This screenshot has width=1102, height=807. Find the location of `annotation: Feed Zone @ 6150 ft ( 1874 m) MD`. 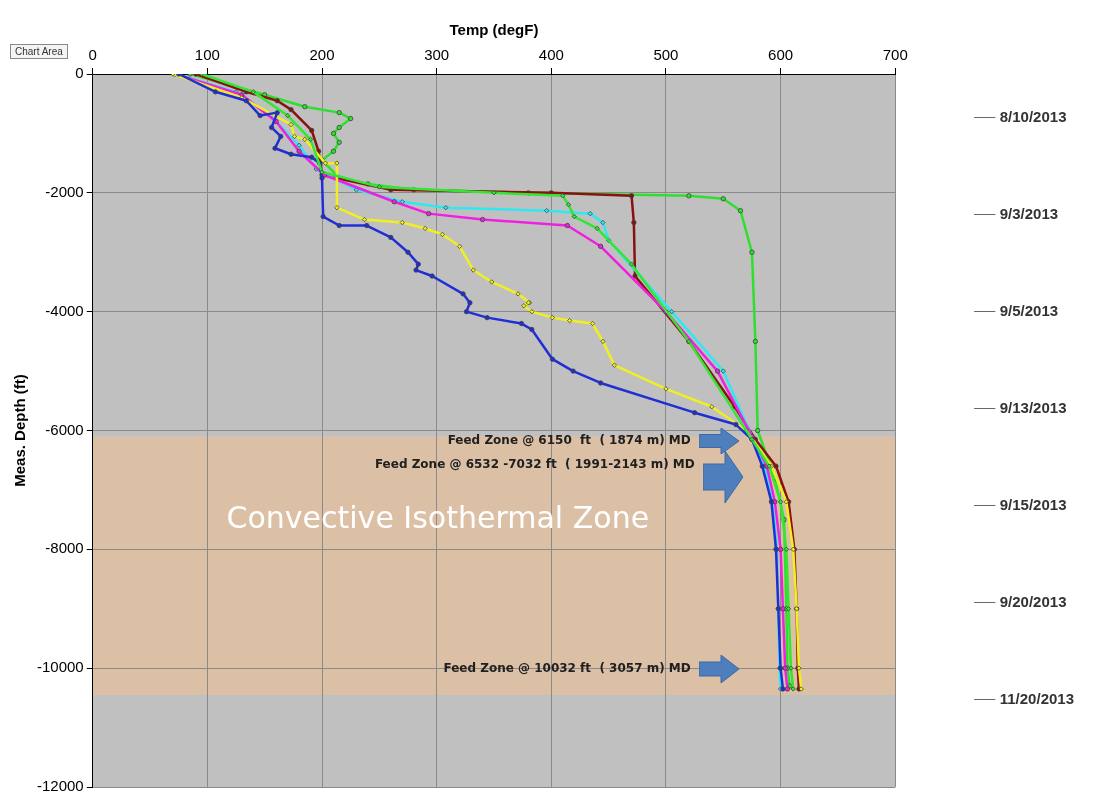

annotation: Feed Zone @ 6150 ft ( 1874 m) MD is located at coordinates (569, 440).